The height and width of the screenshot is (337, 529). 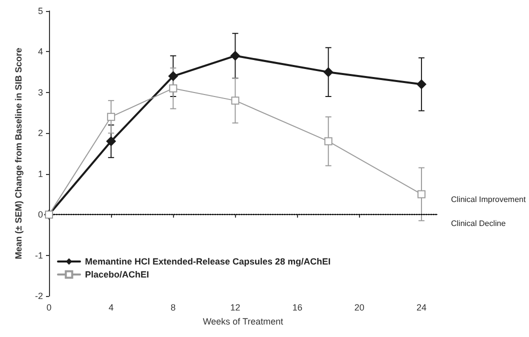 What do you see at coordinates (235, 307) in the screenshot?
I see `x-tick-label: 12` at bounding box center [235, 307].